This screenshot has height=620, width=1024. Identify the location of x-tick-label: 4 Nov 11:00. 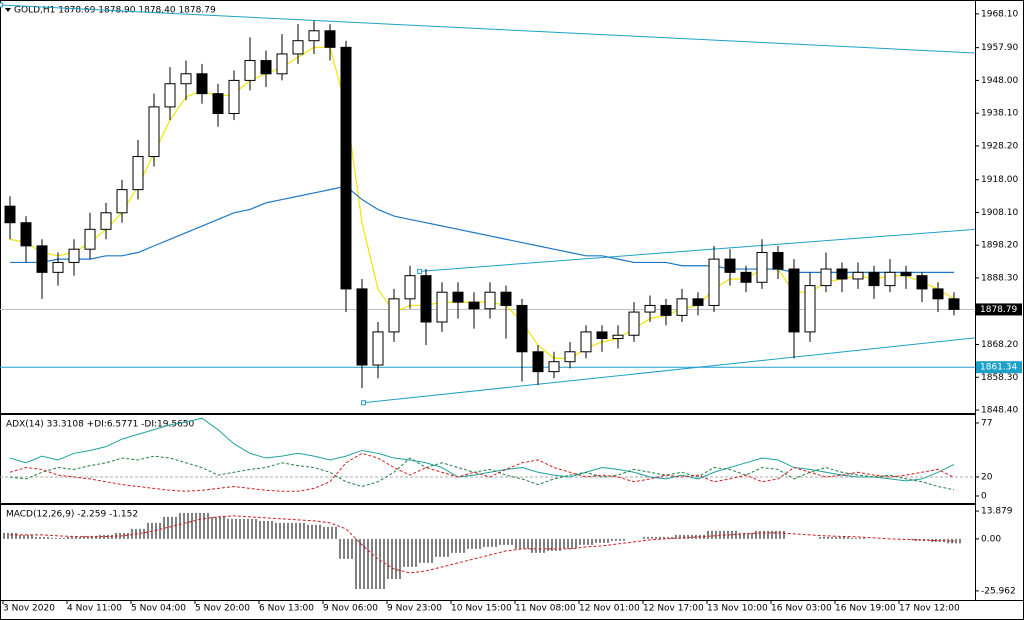
(94, 609).